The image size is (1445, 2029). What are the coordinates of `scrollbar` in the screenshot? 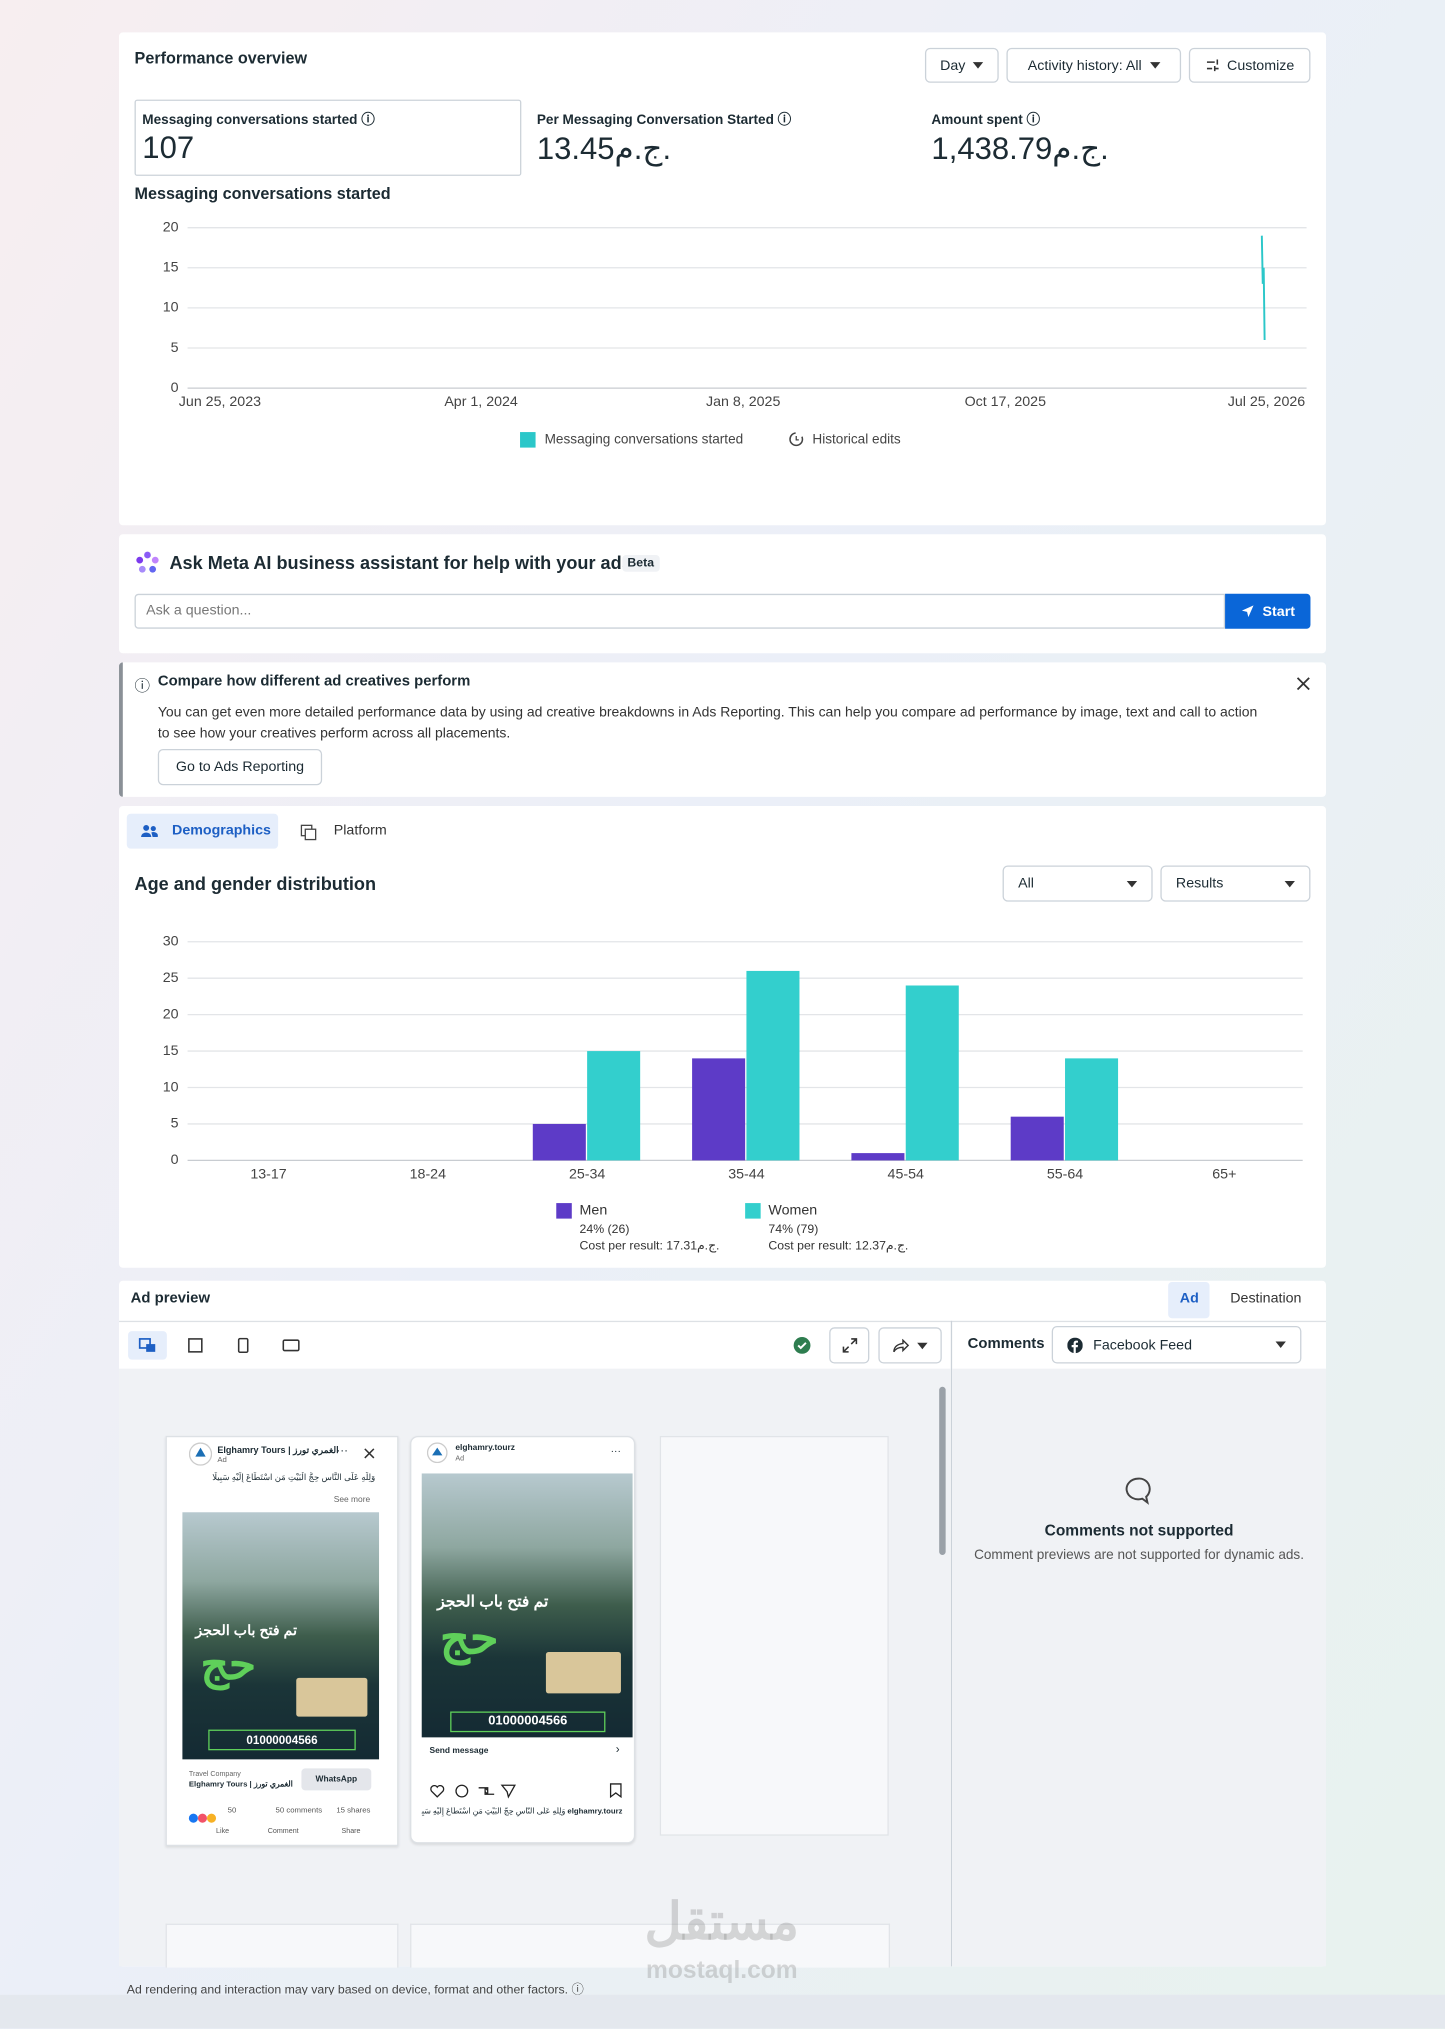 It's located at (943, 1668).